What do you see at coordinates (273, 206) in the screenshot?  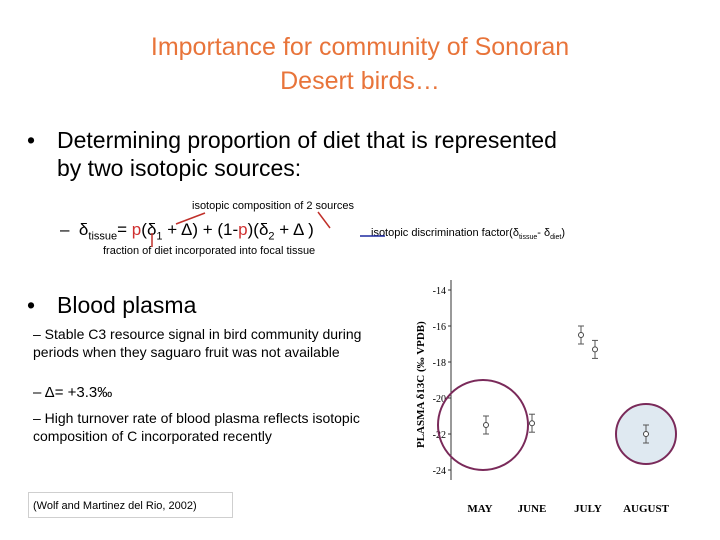 I see `annotation-sources: isotopic composition of 2 sources` at bounding box center [273, 206].